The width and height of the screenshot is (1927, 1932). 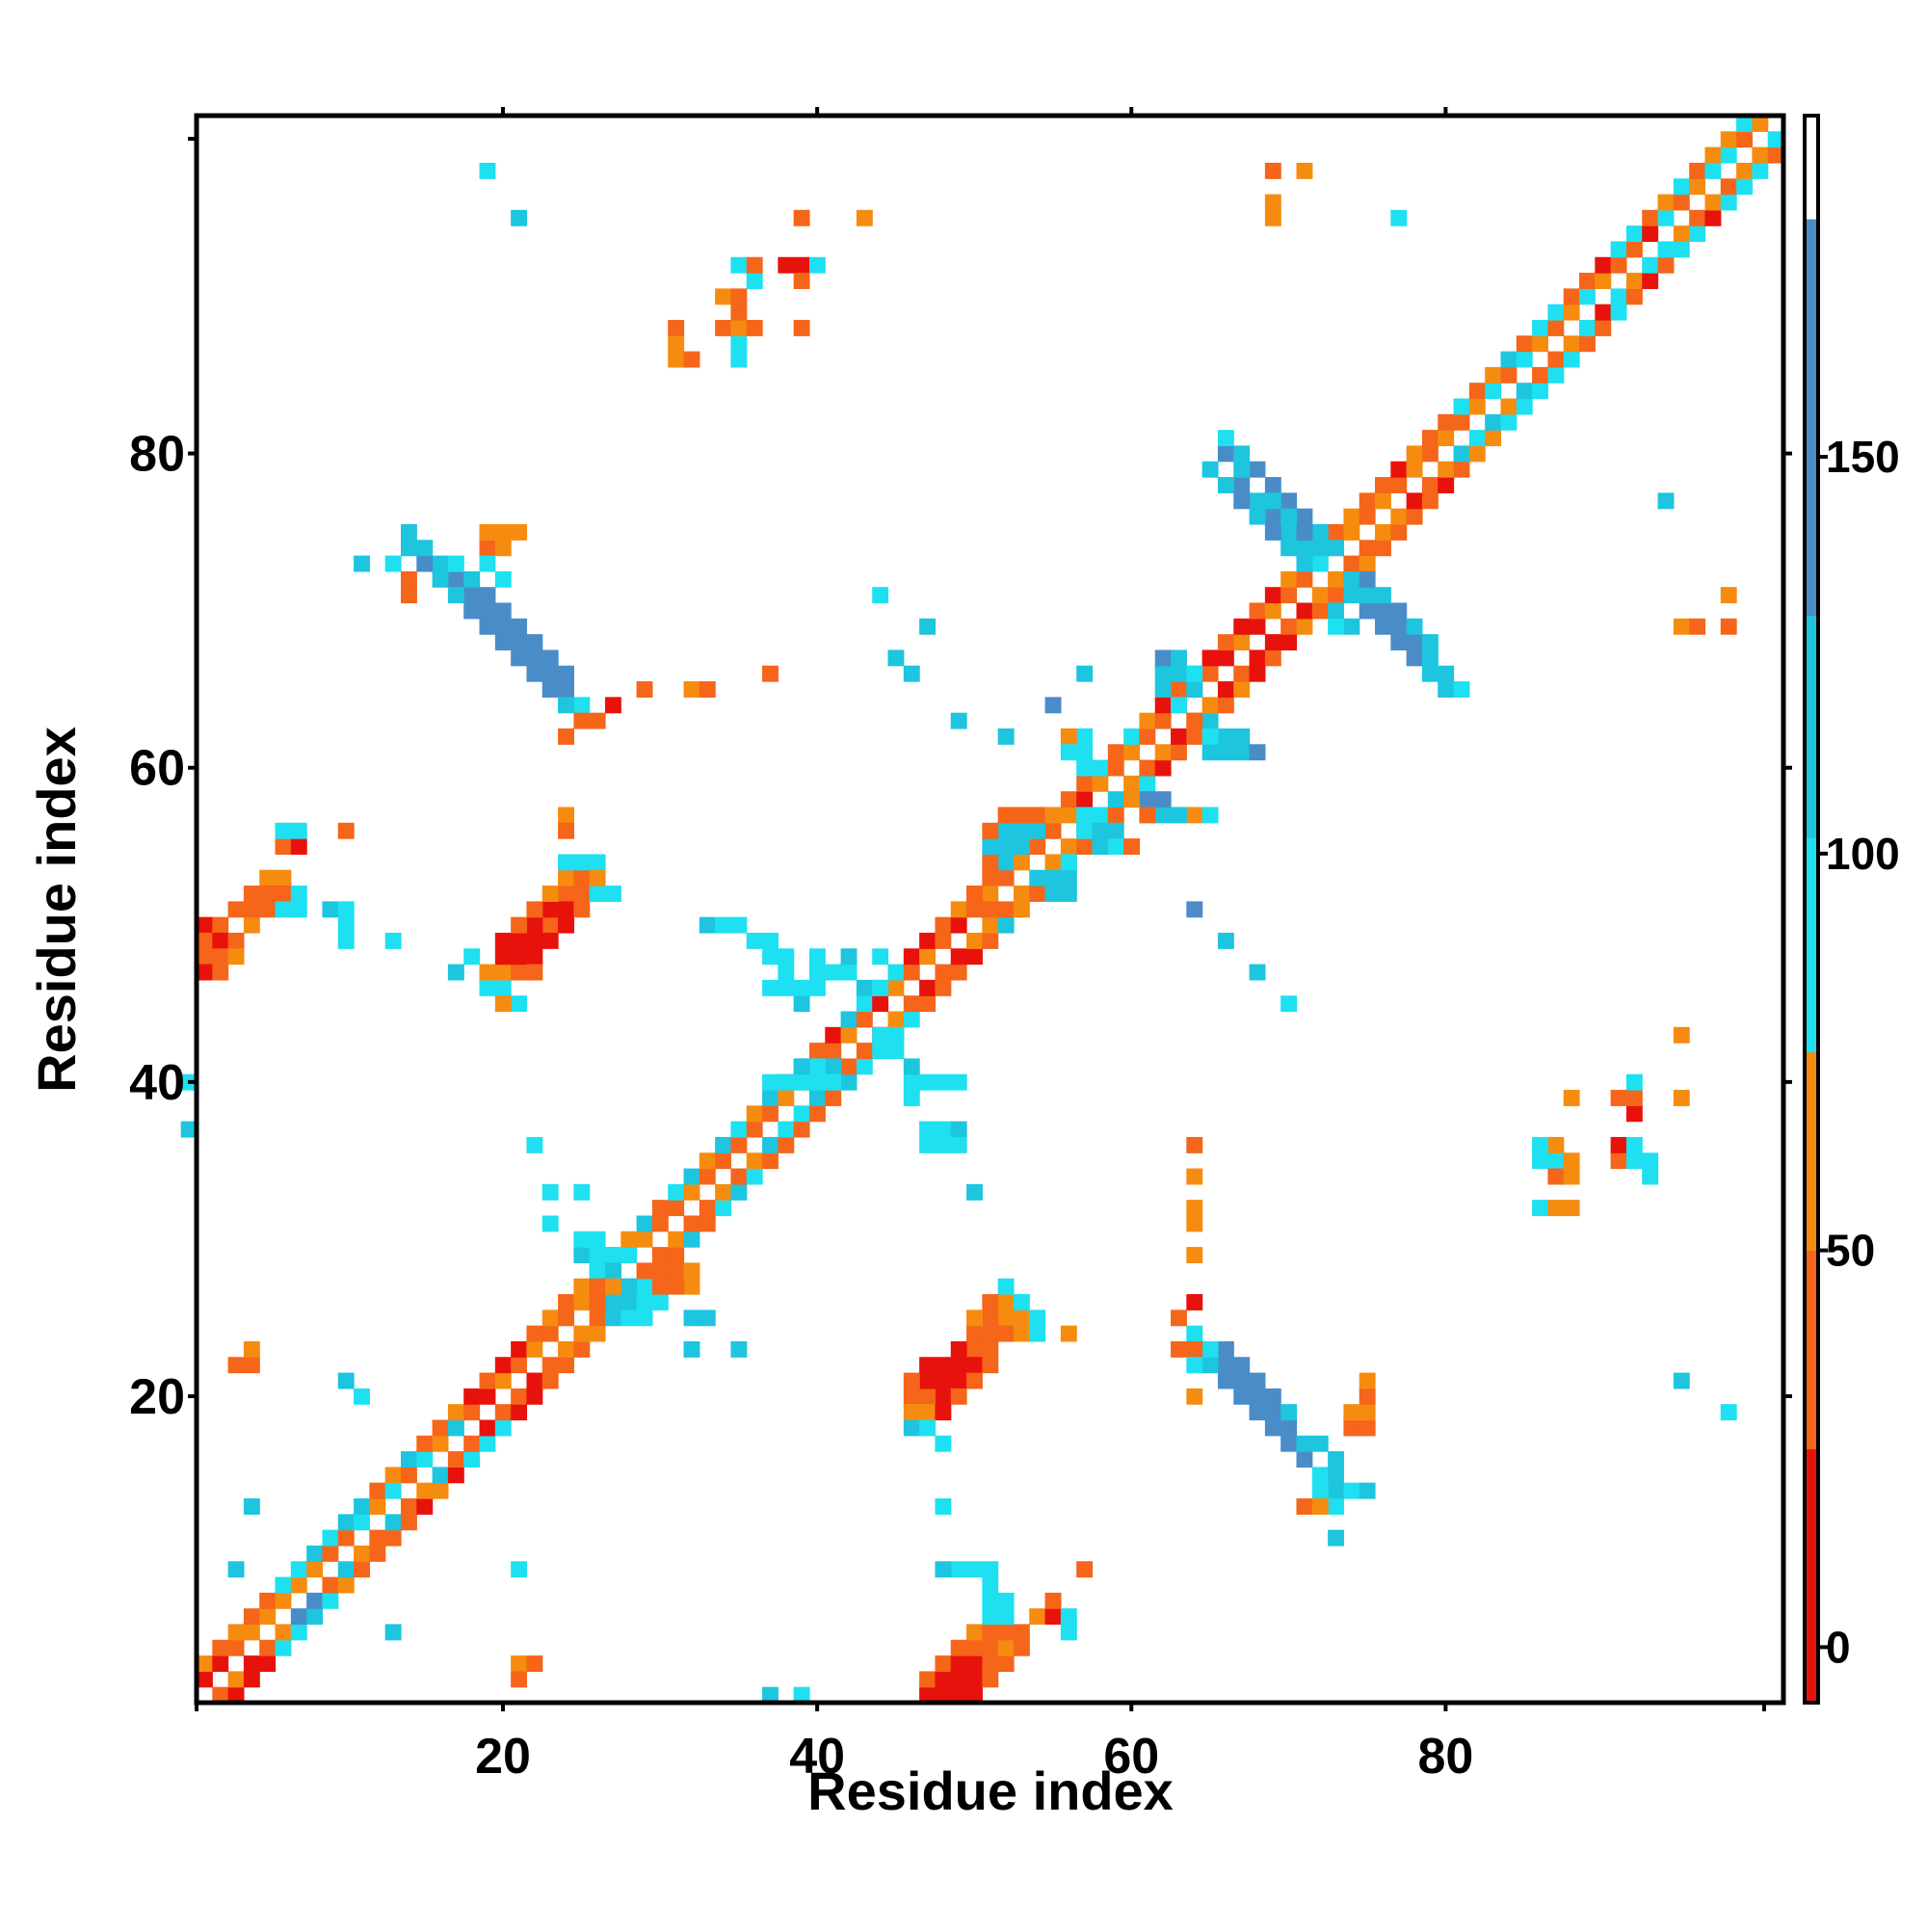 I want to click on y-tick-label: 40, so click(x=157, y=1083).